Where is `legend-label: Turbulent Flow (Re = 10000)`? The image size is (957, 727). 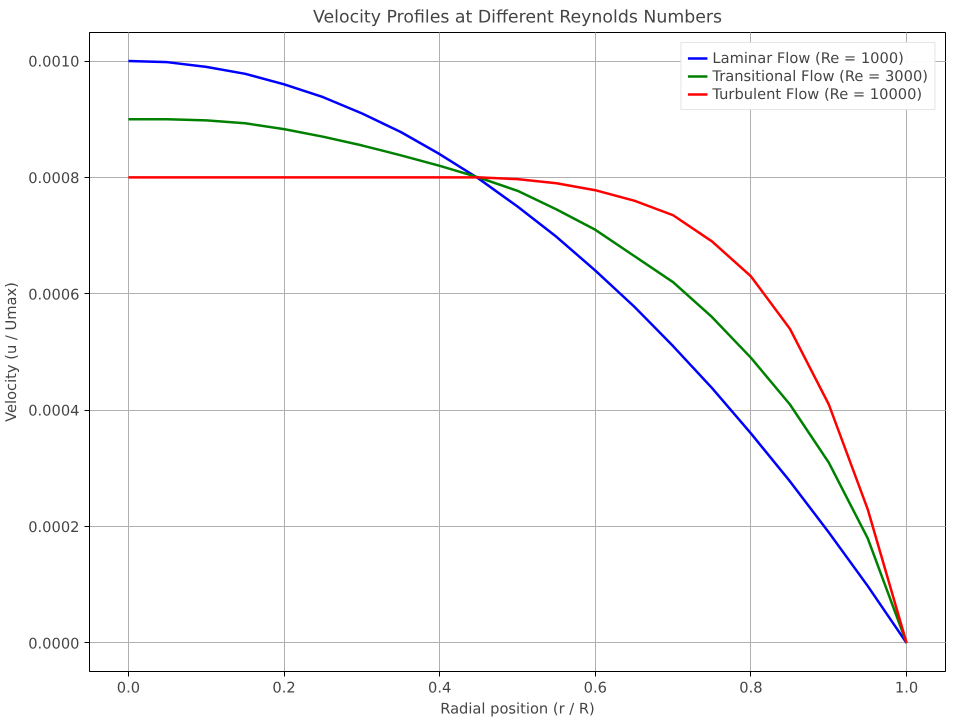 legend-label: Turbulent Flow (Re = 10000) is located at coordinates (817, 94).